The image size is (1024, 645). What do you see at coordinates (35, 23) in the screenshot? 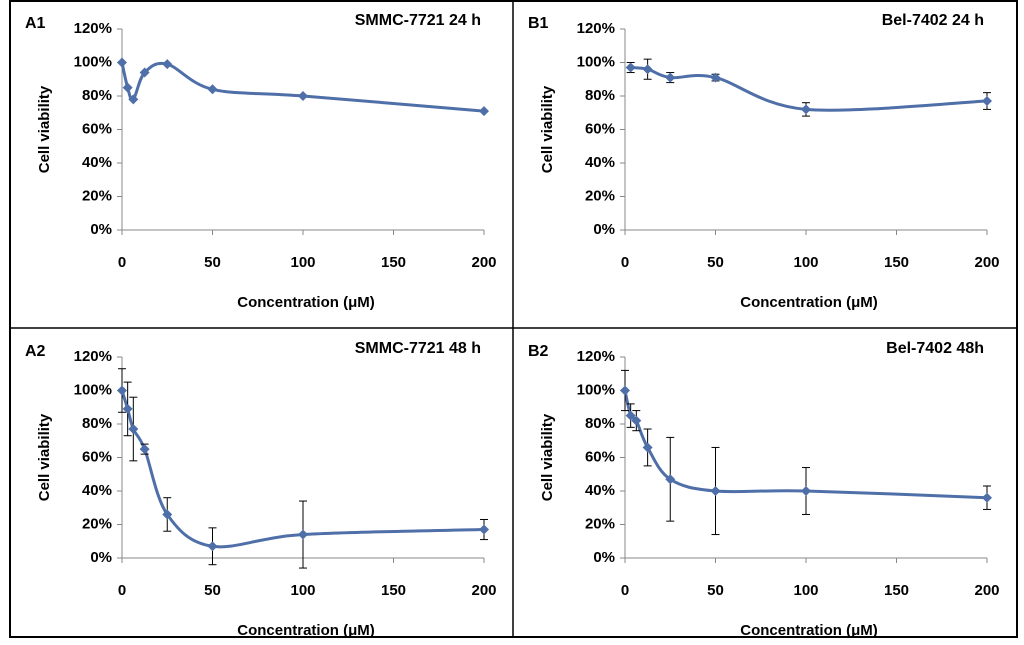
I see `panel-label: A1` at bounding box center [35, 23].